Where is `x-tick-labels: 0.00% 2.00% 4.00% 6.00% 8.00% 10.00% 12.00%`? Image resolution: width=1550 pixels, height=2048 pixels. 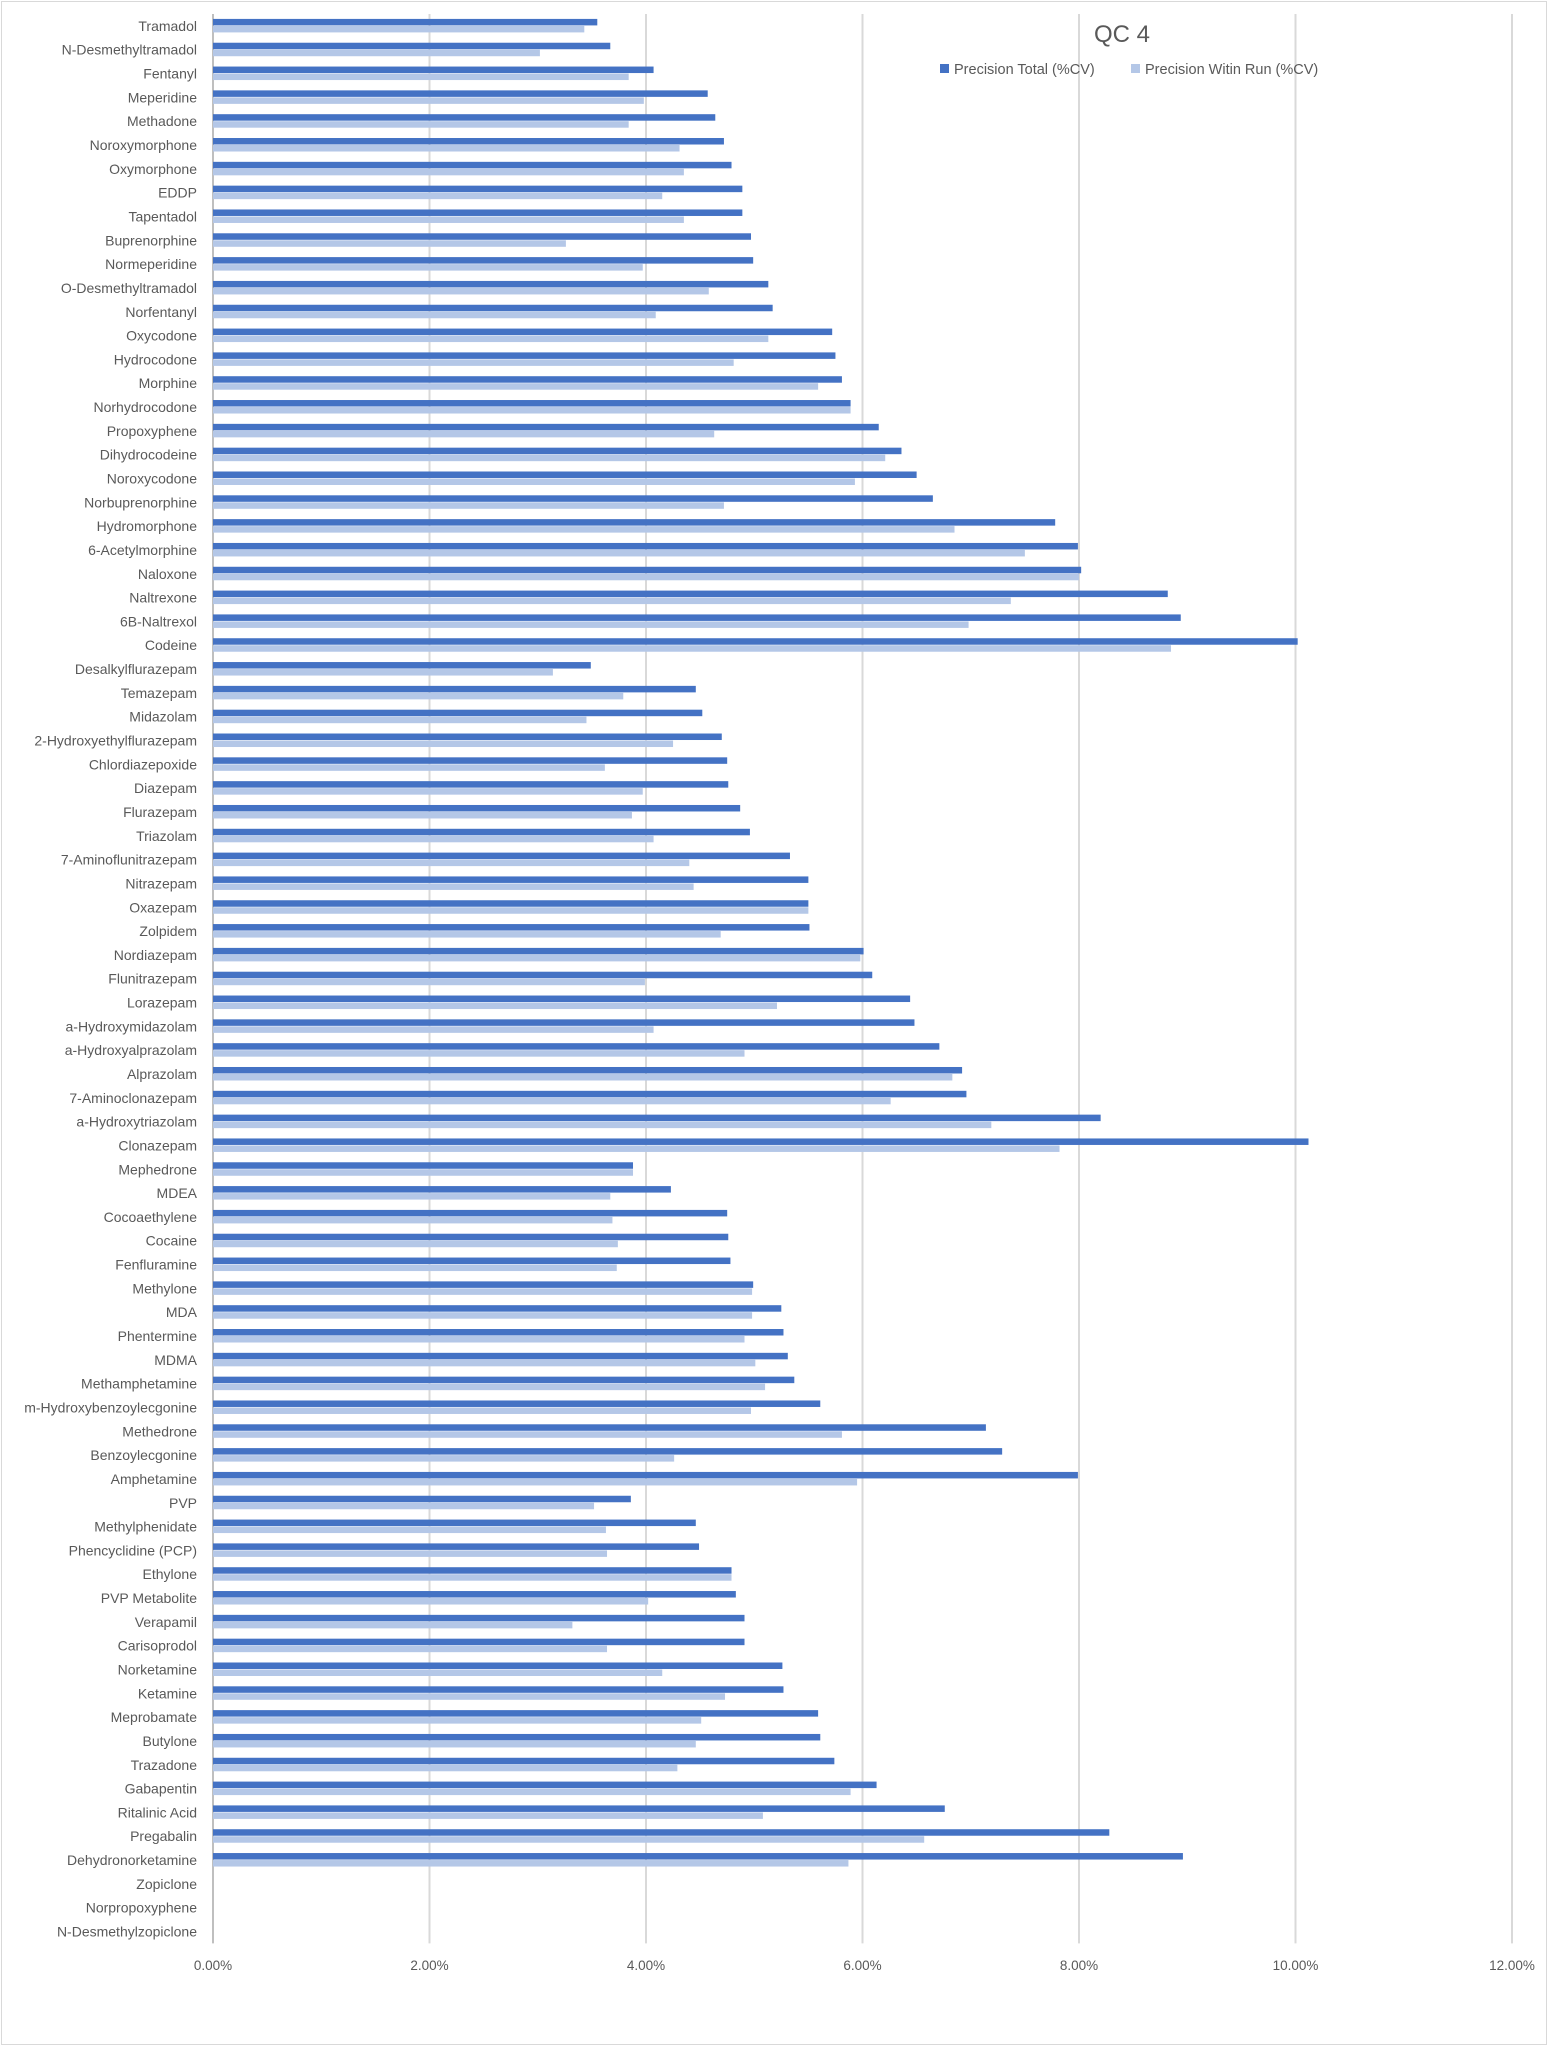 x-tick-labels: 0.00% 2.00% 4.00% 6.00% 8.00% 10.00% 12.00% is located at coordinates (864, 1965).